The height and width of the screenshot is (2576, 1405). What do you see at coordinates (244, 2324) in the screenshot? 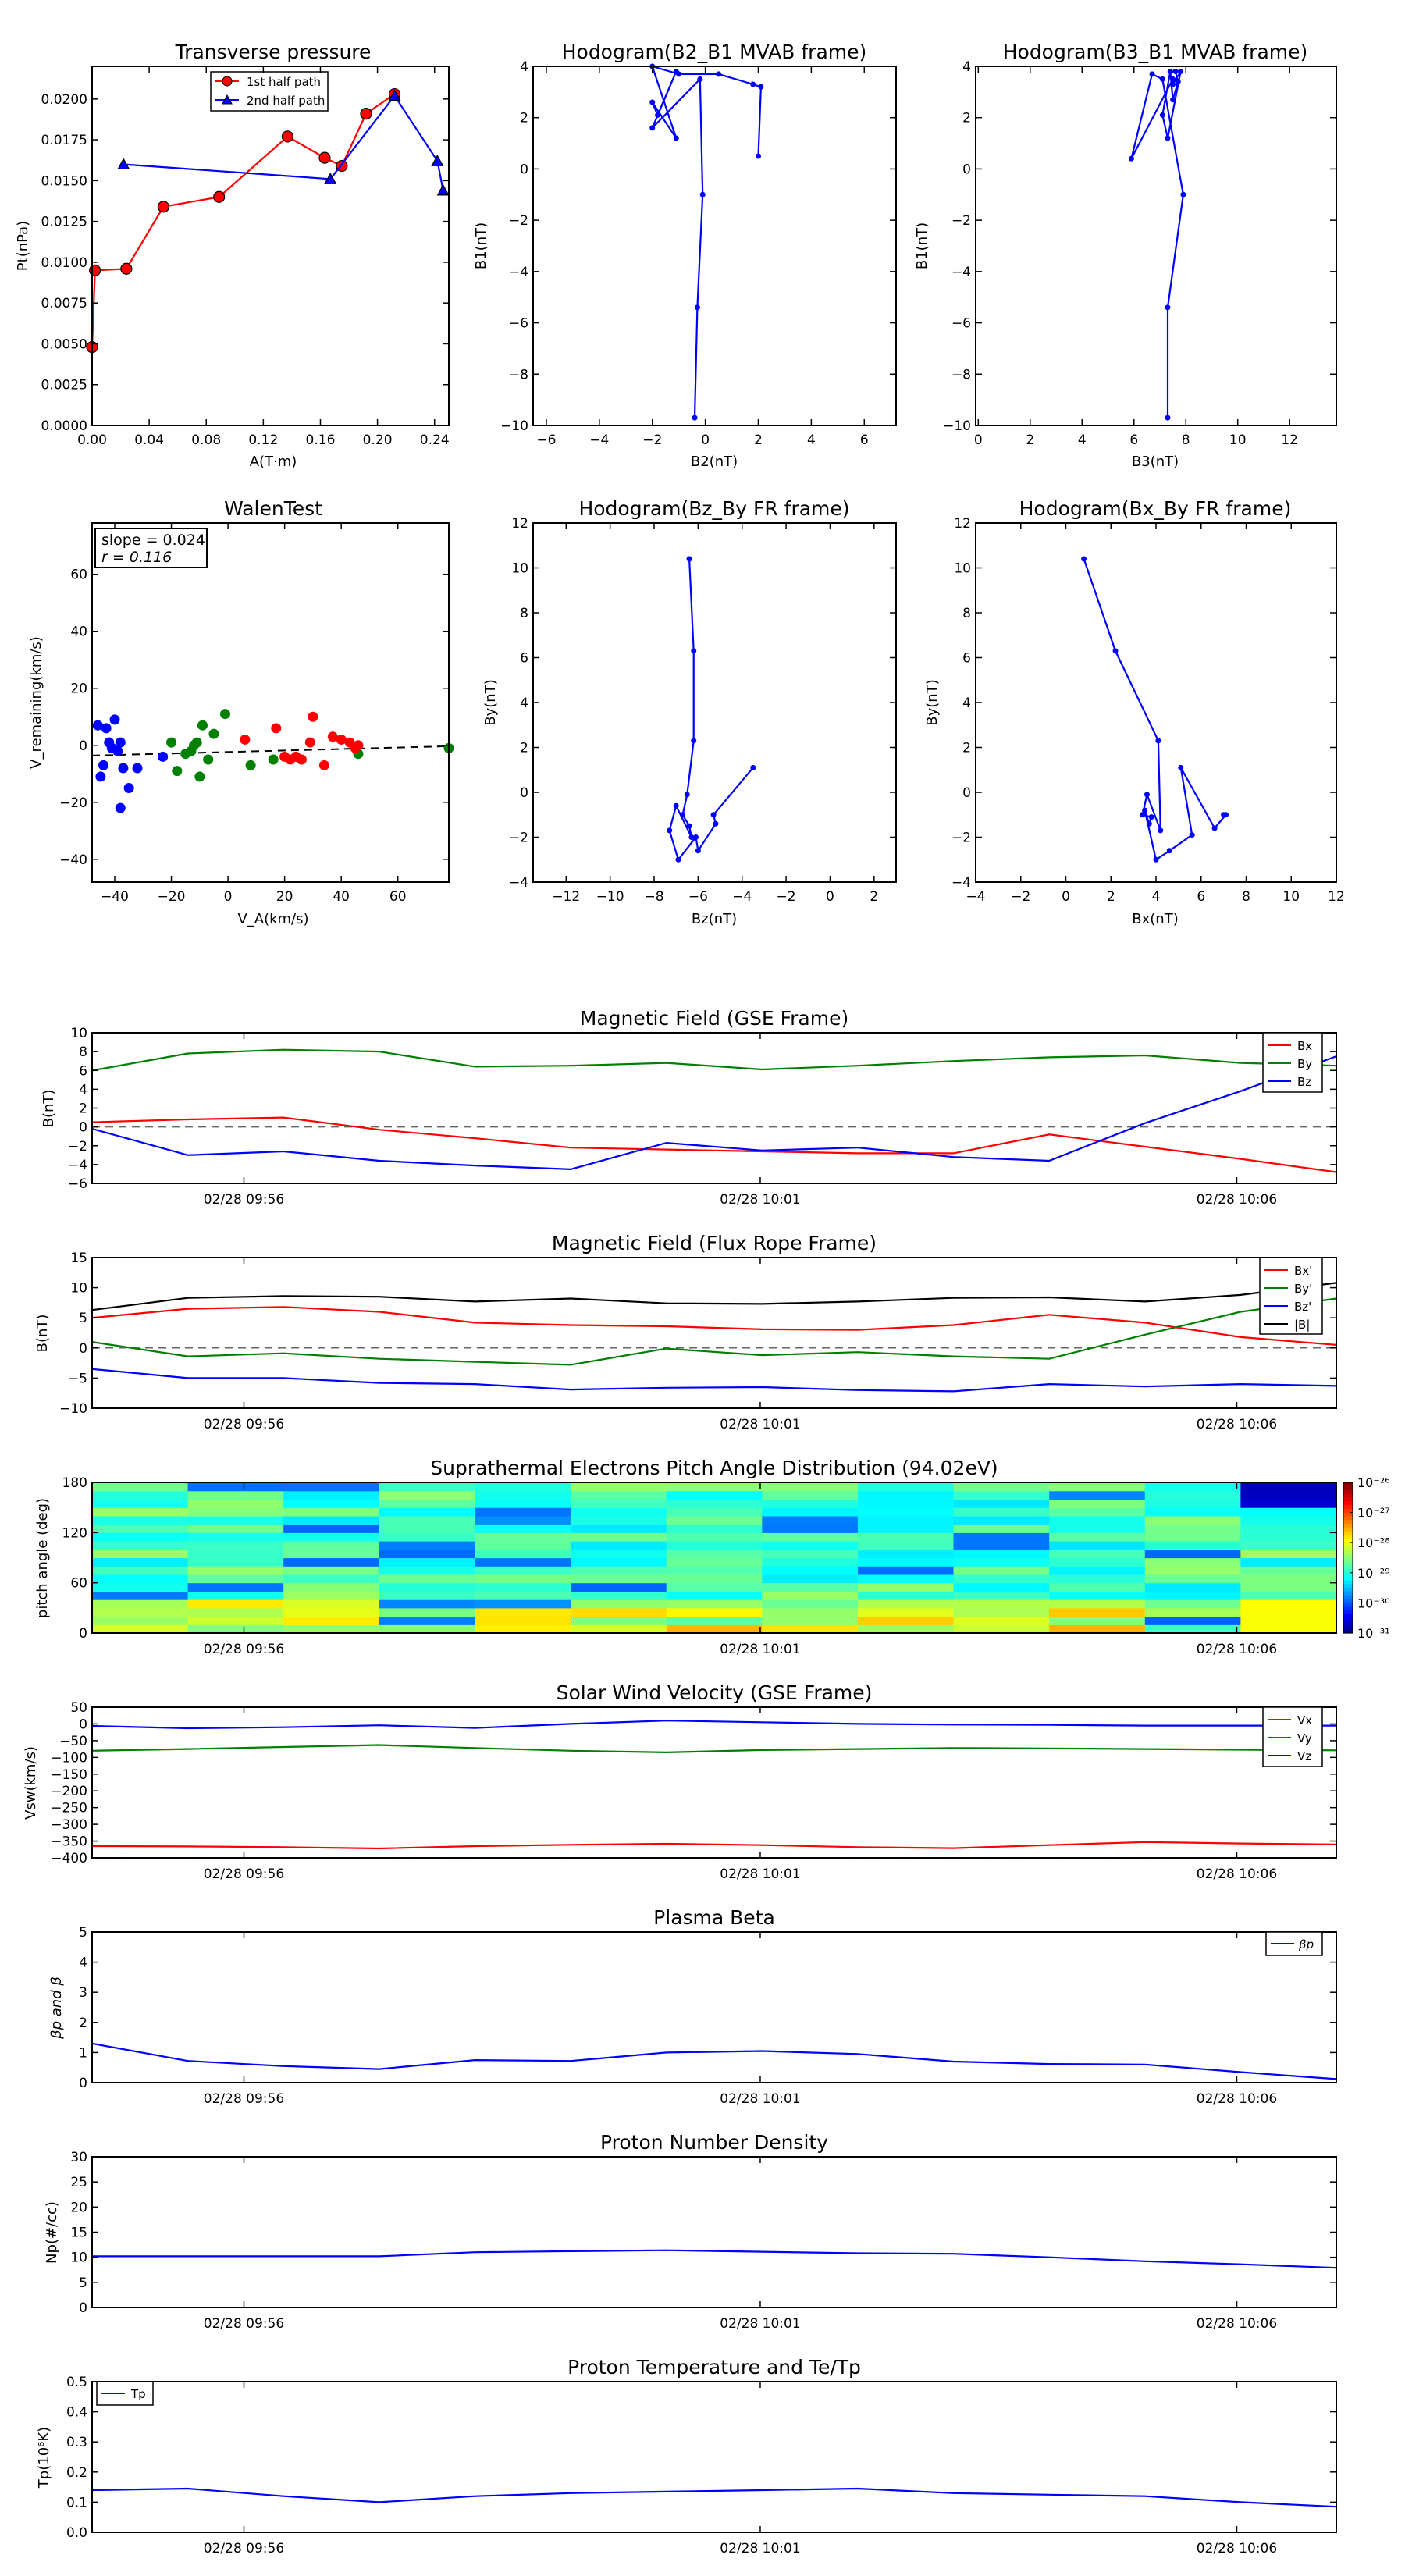
I see `time-tick-label-np: 02/28 09:56` at bounding box center [244, 2324].